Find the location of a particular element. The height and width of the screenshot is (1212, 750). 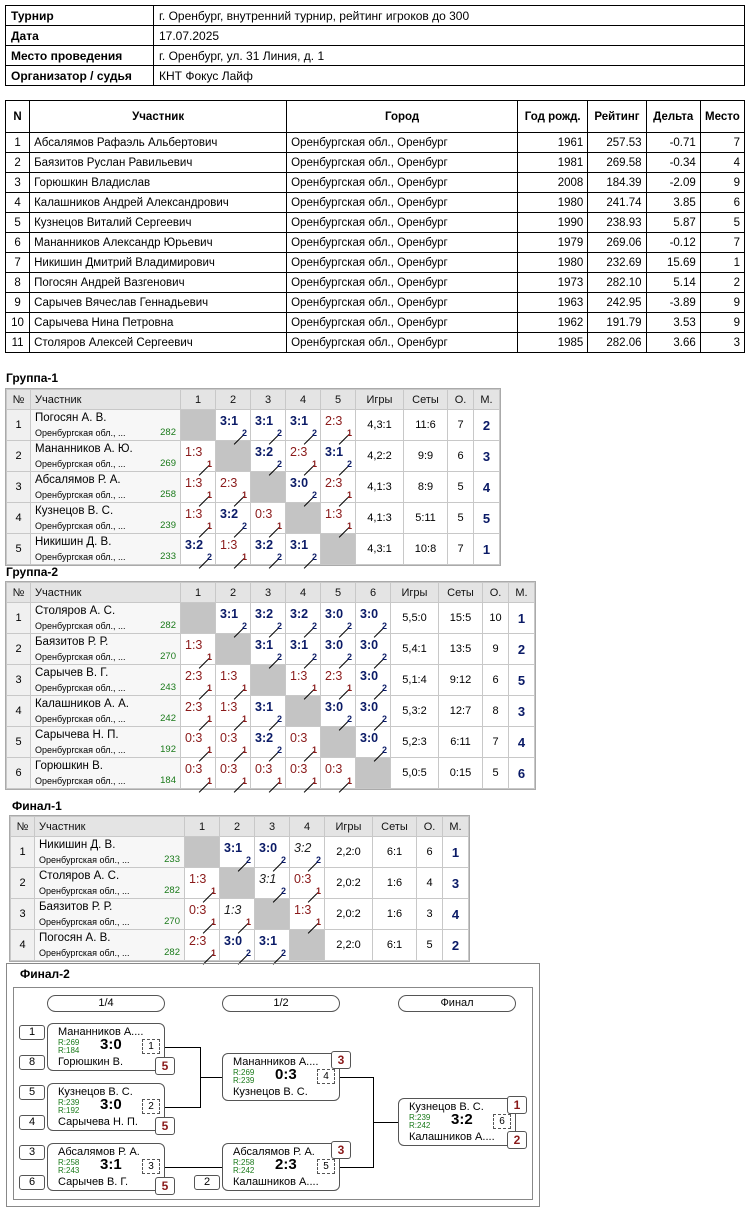

header-points: О. is located at coordinates (429, 826).